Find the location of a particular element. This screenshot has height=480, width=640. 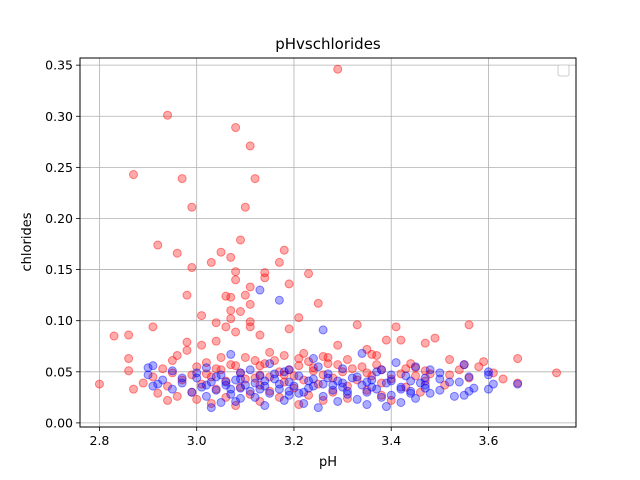

y-tick-label: 0.00 is located at coordinates (59, 422).